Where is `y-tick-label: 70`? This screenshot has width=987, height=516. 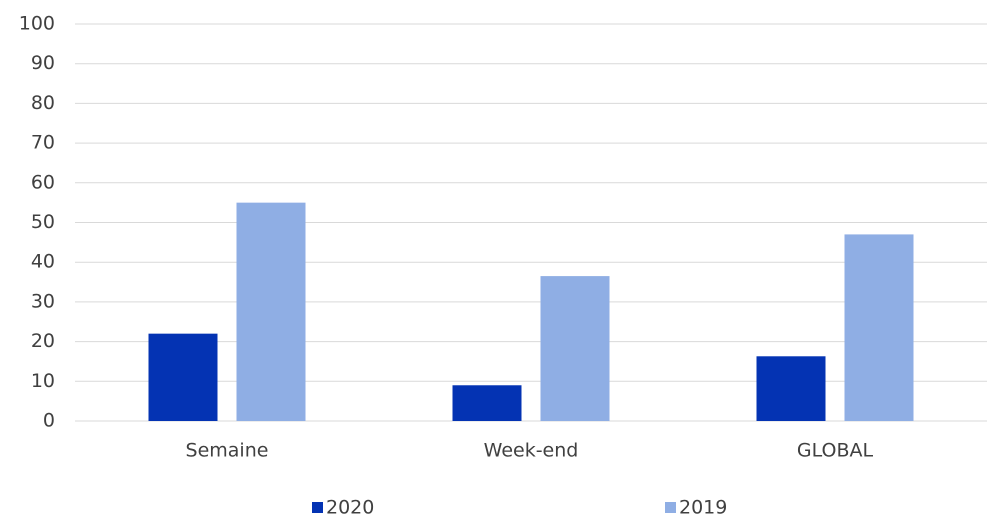 y-tick-label: 70 is located at coordinates (43, 143).